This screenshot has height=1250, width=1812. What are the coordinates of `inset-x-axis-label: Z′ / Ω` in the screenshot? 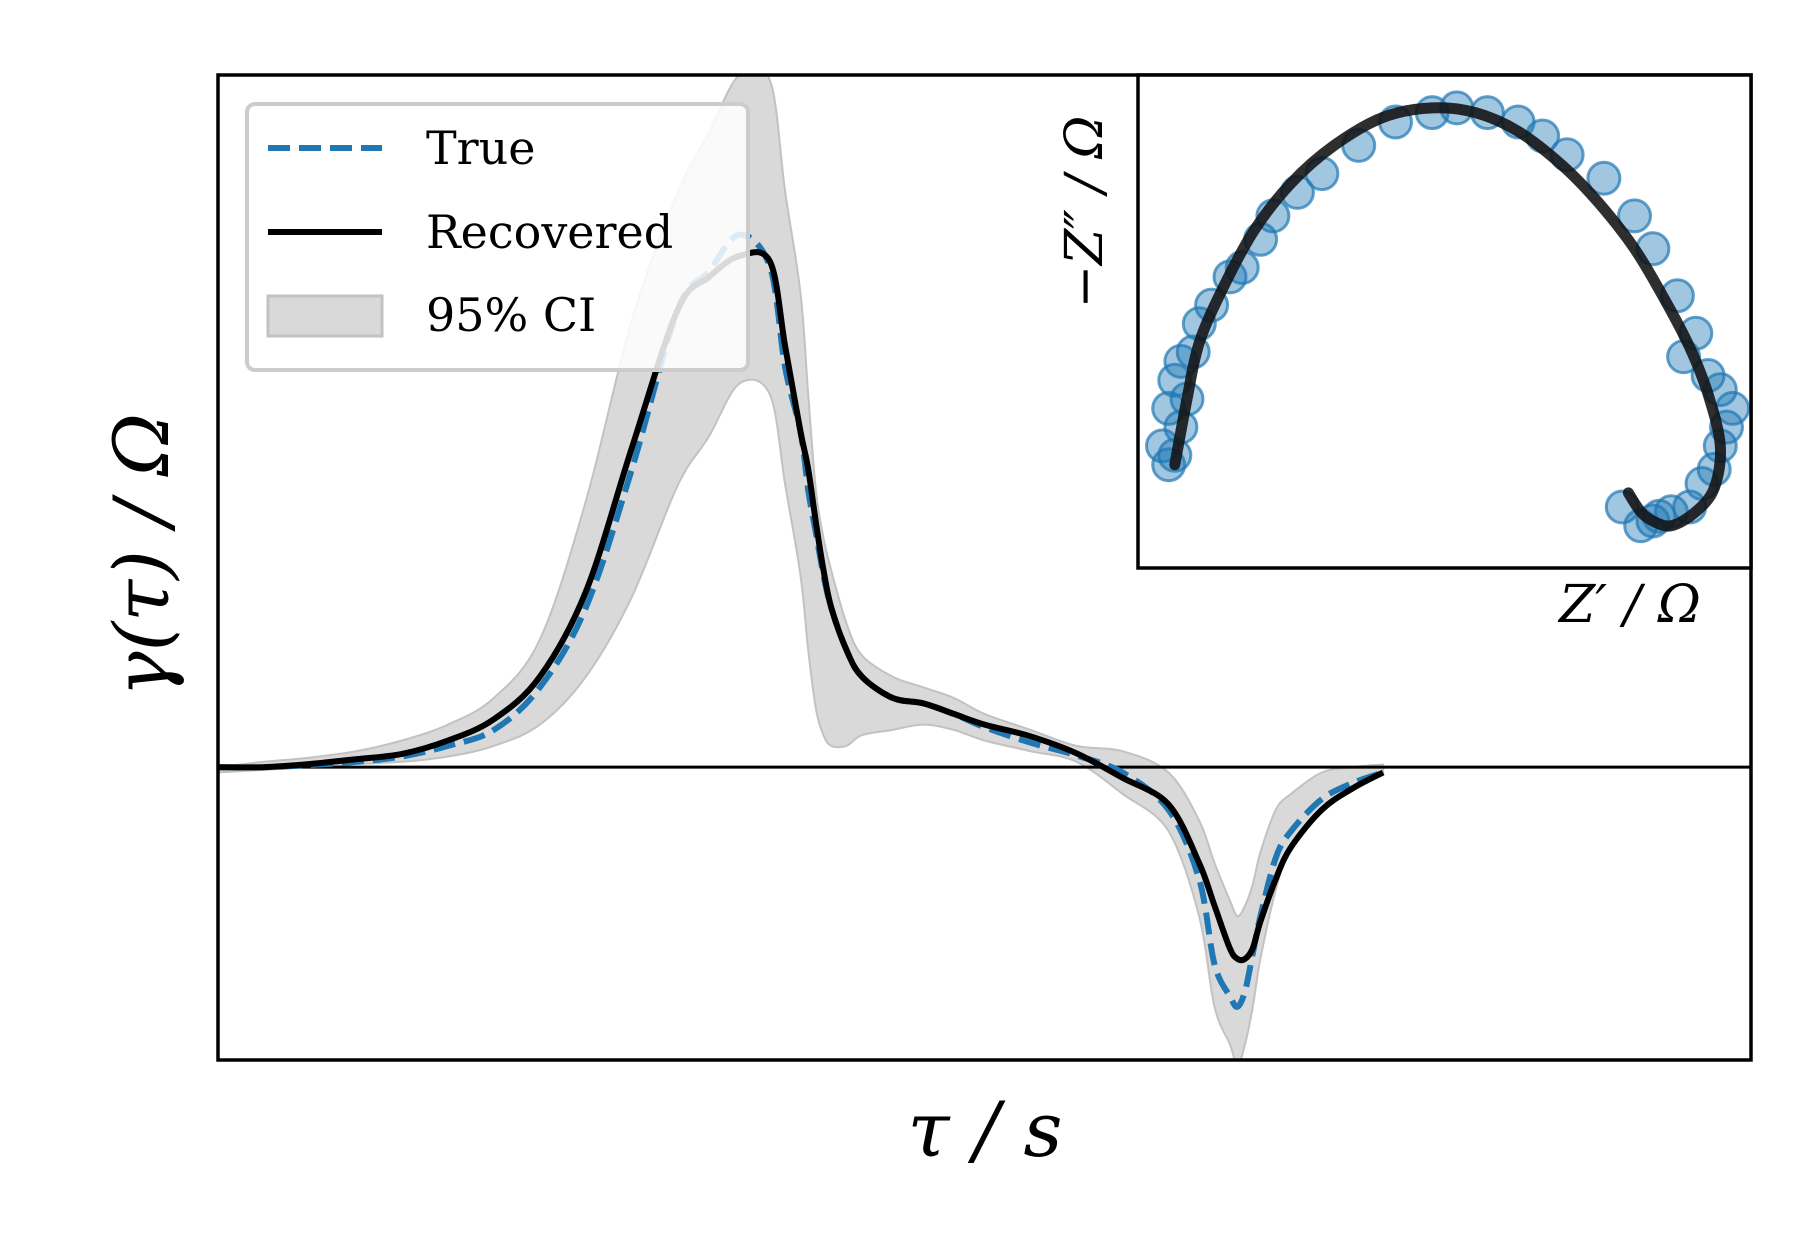 It's located at (1629, 605).